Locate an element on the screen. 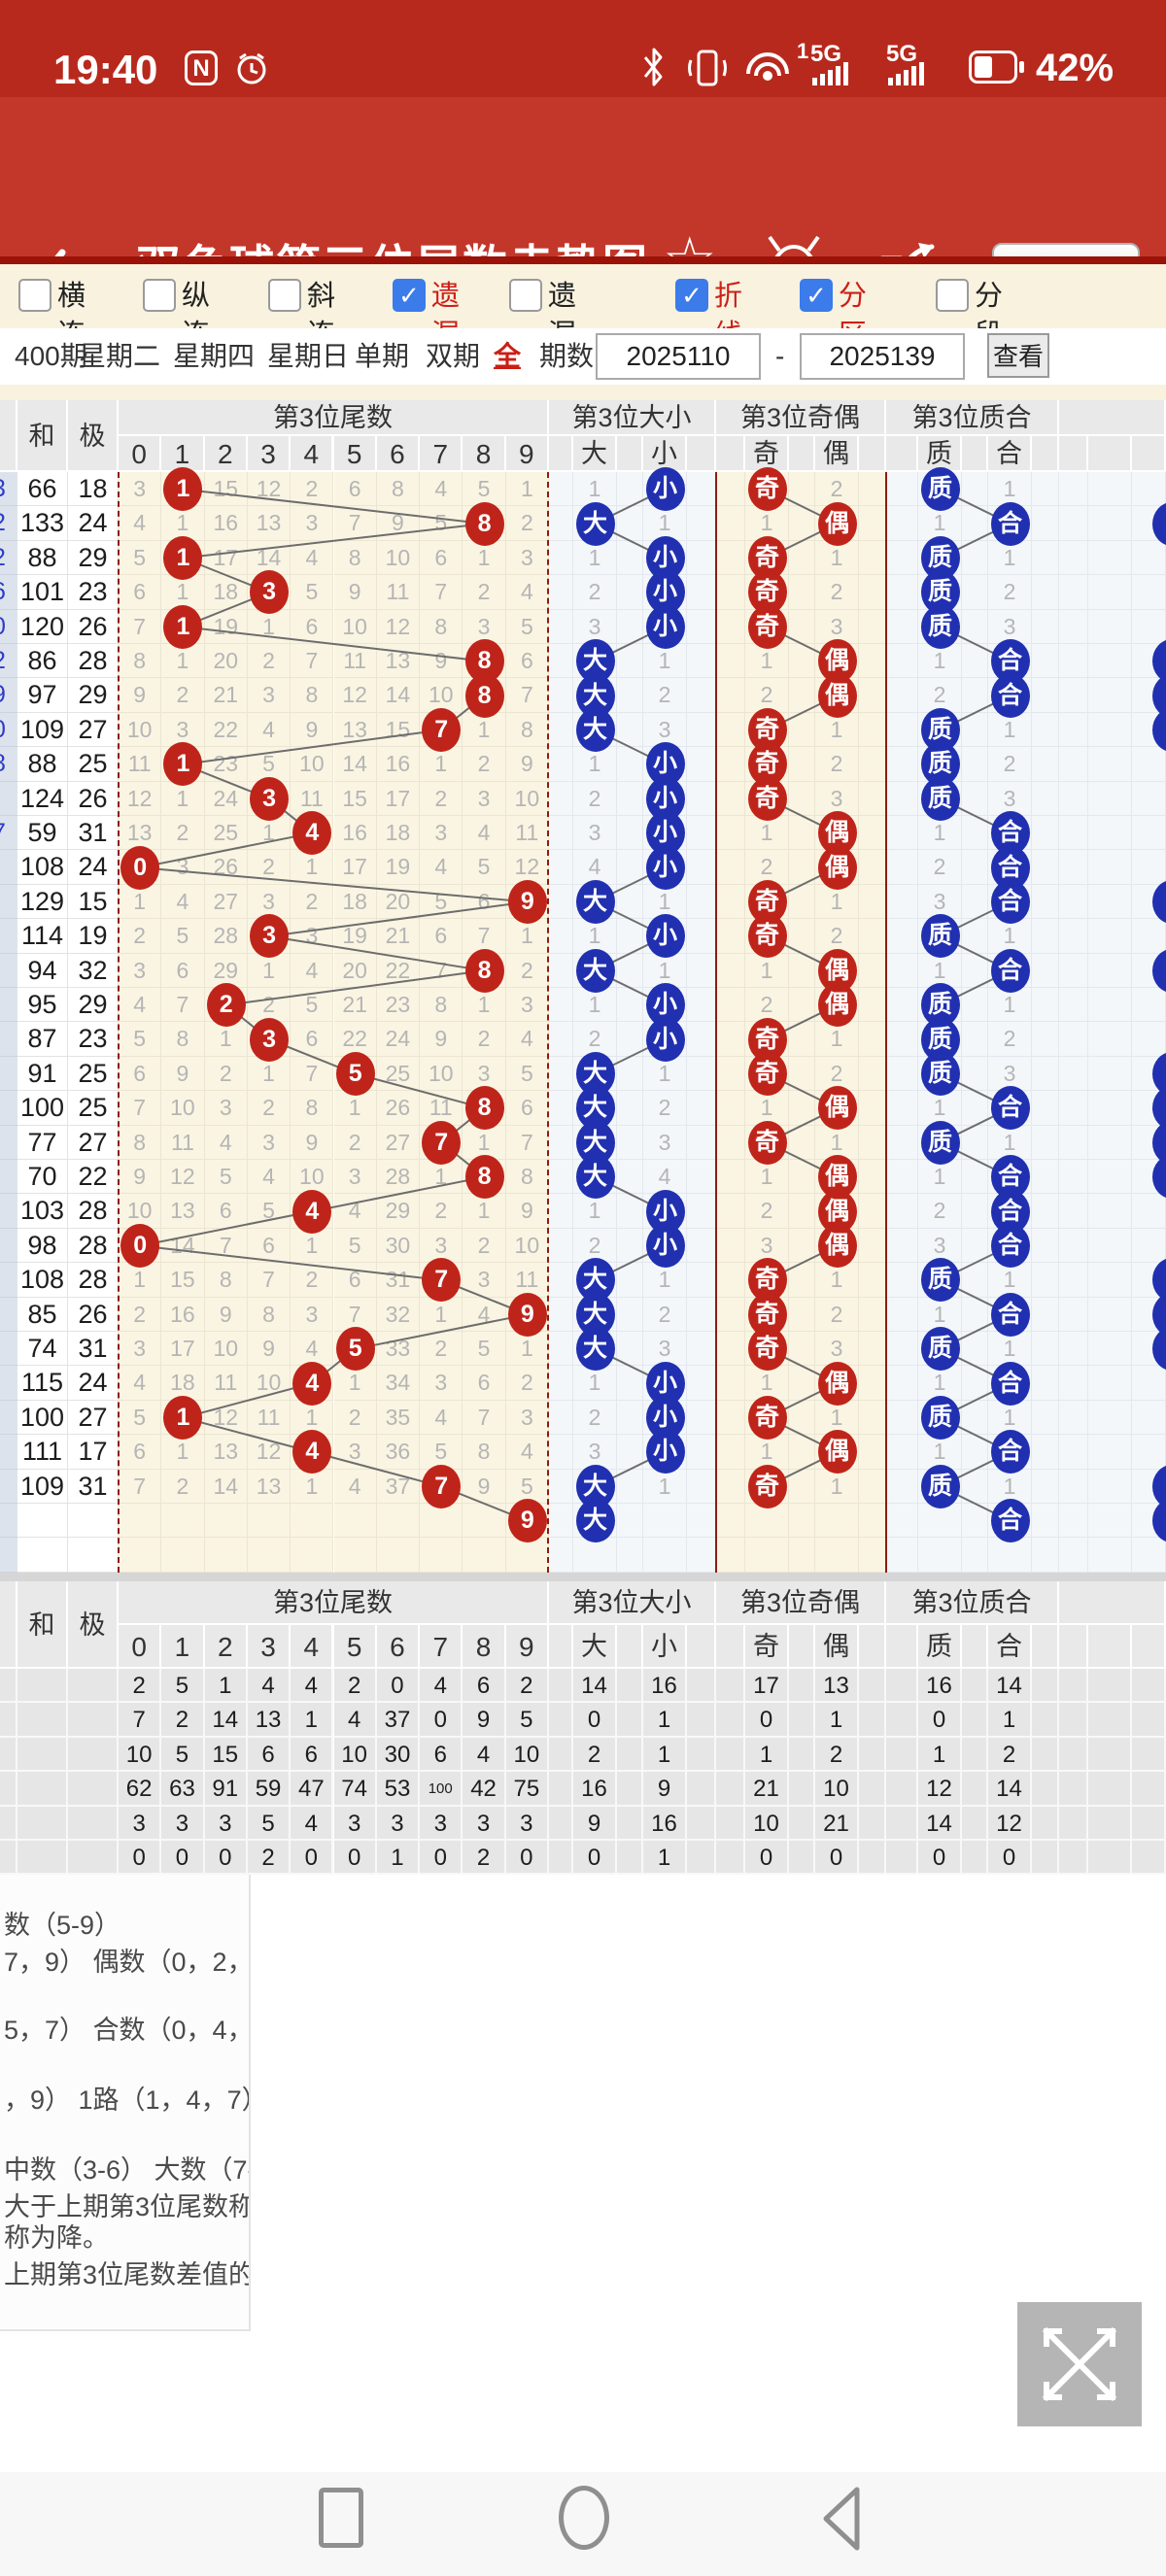 The image size is (1166, 2576). col-header-tail-2: 2 is located at coordinates (226, 1647).